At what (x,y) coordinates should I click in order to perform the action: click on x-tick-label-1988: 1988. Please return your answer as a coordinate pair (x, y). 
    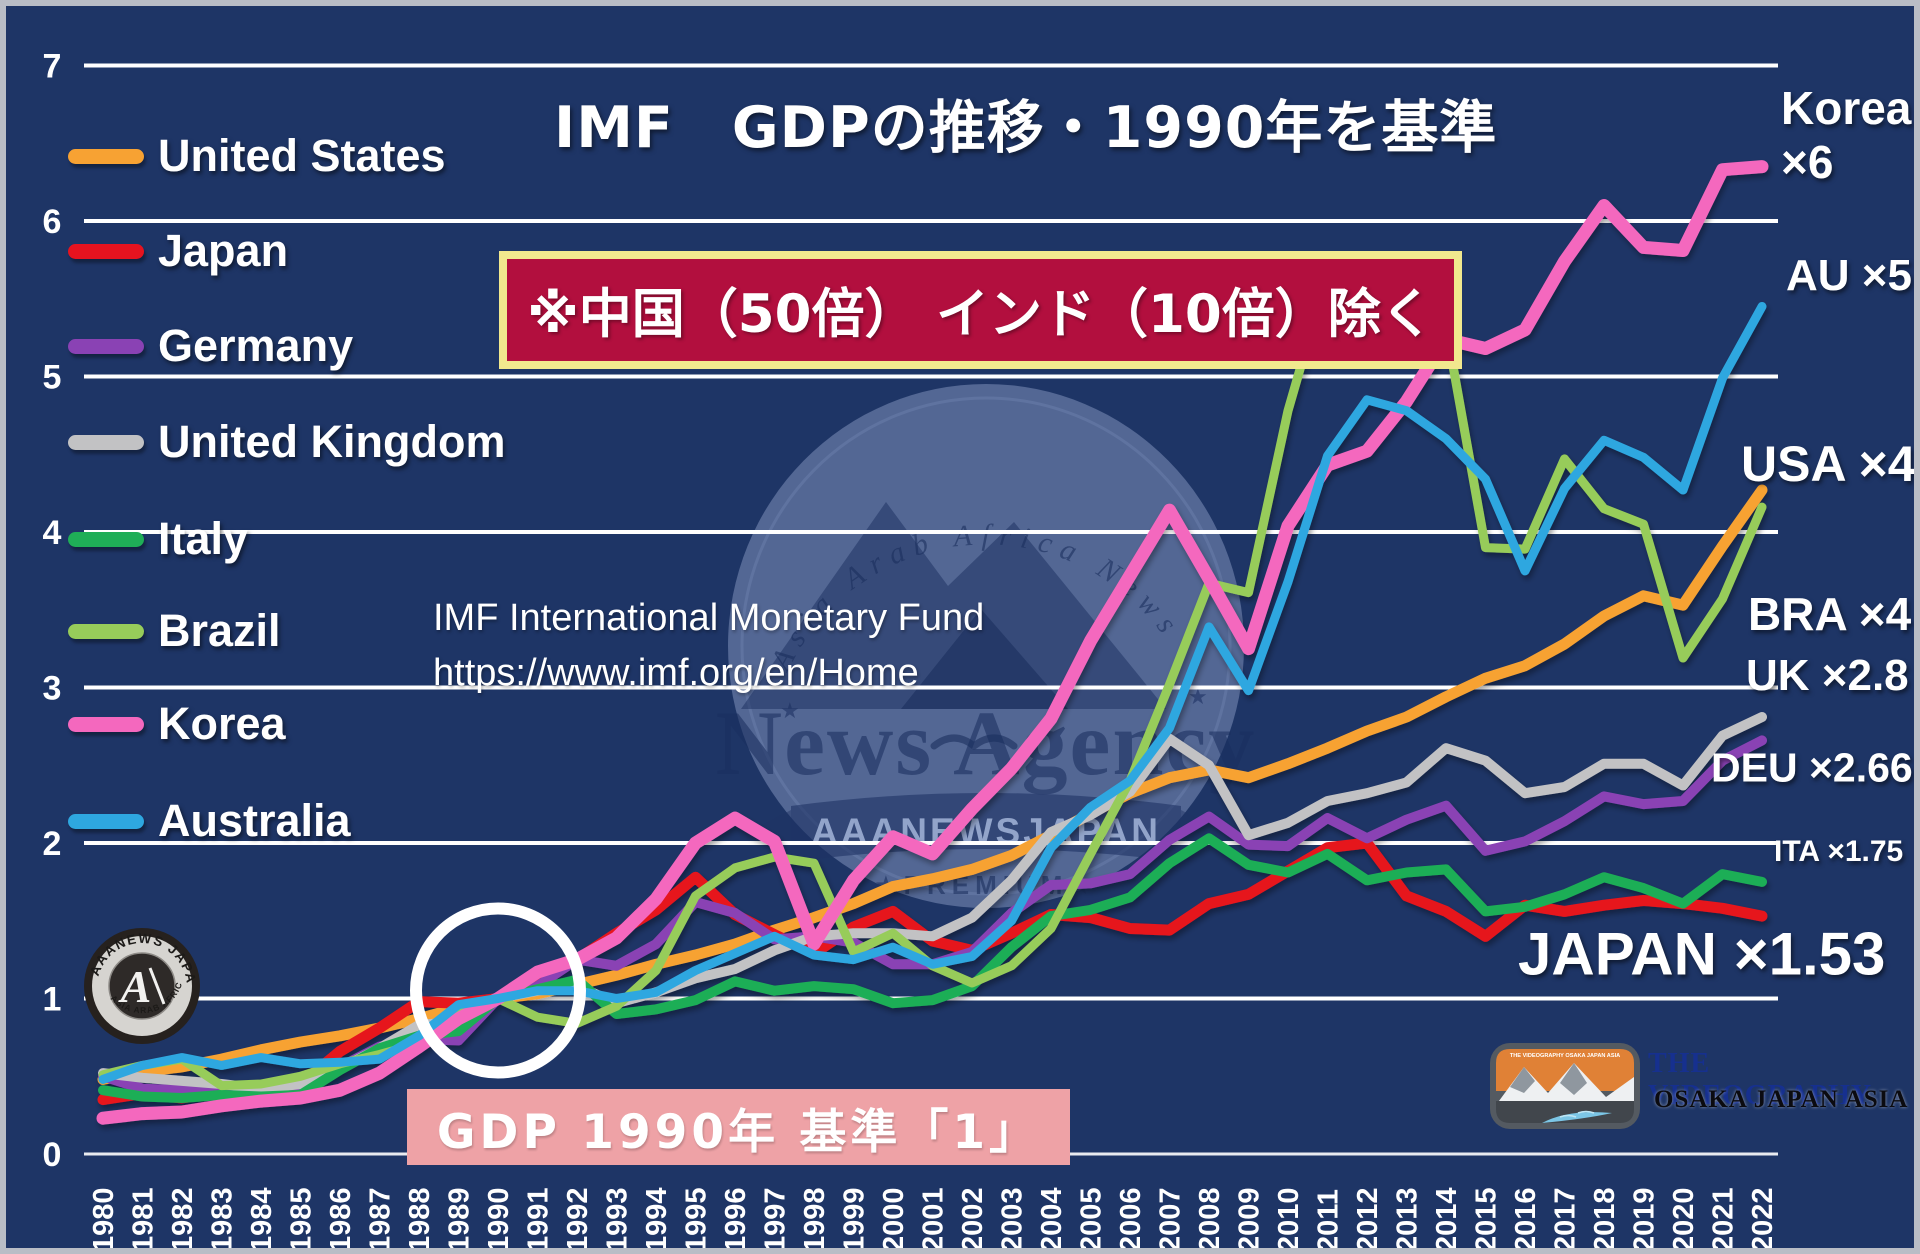
    Looking at the image, I should click on (420, 1219).